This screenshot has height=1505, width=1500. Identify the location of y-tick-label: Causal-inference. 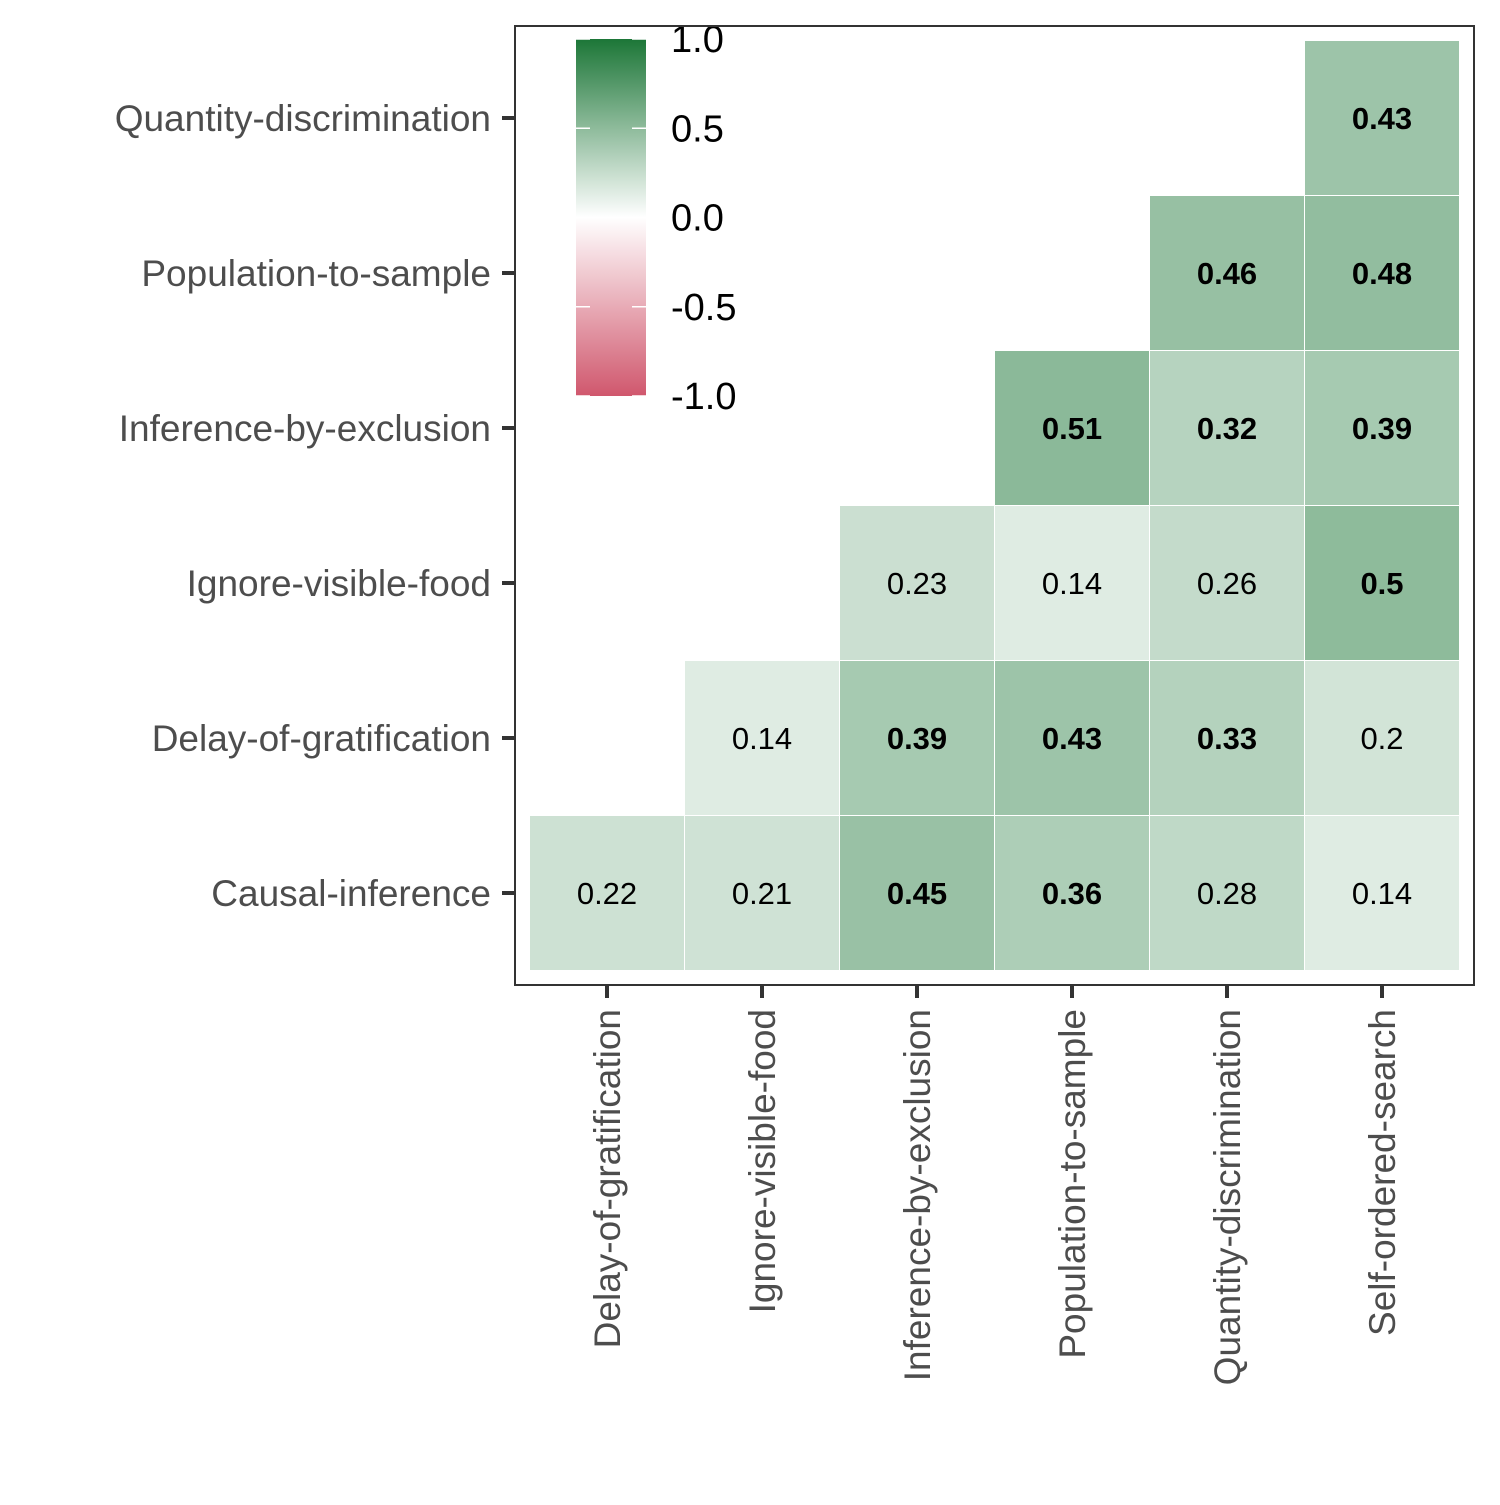
(351, 893).